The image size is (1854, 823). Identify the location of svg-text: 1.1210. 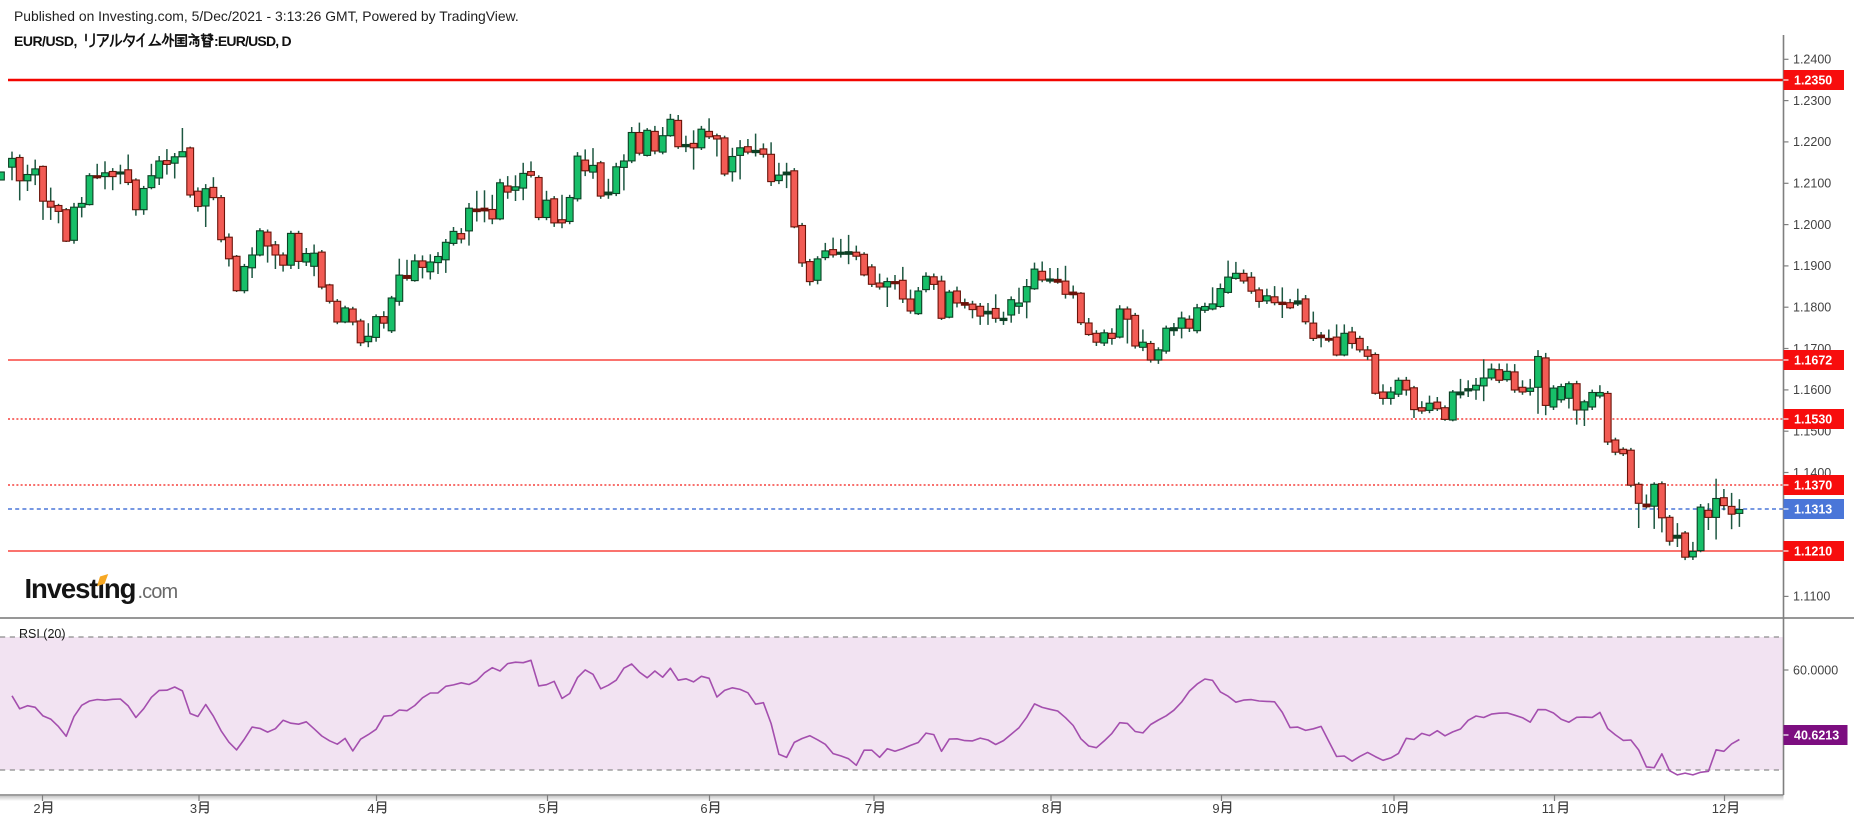
(1813, 552).